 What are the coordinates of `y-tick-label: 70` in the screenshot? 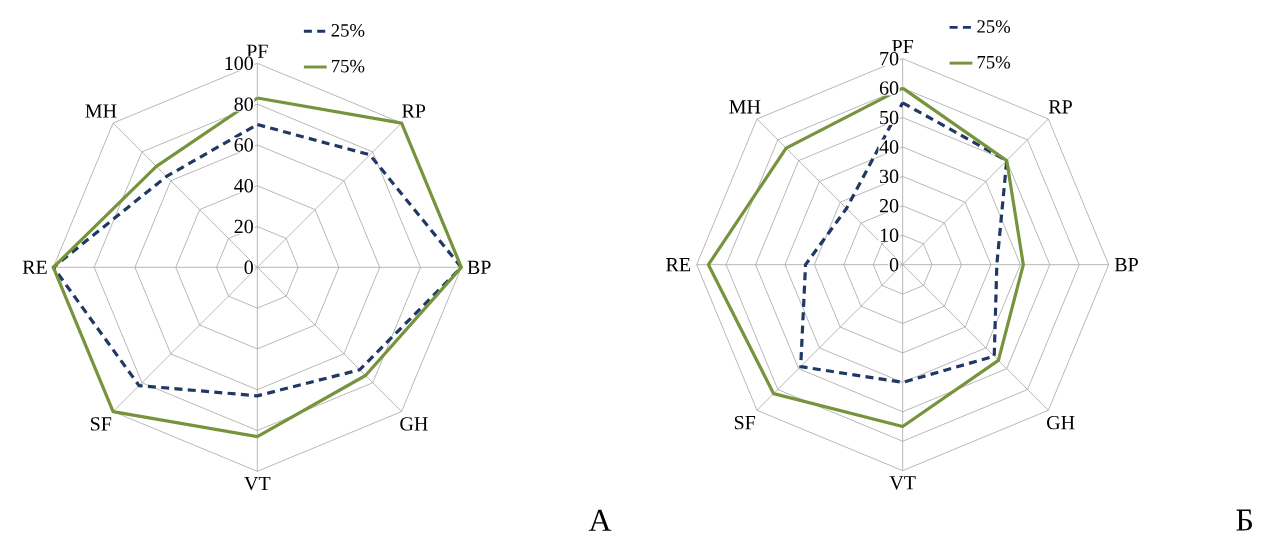 It's located at (889, 58).